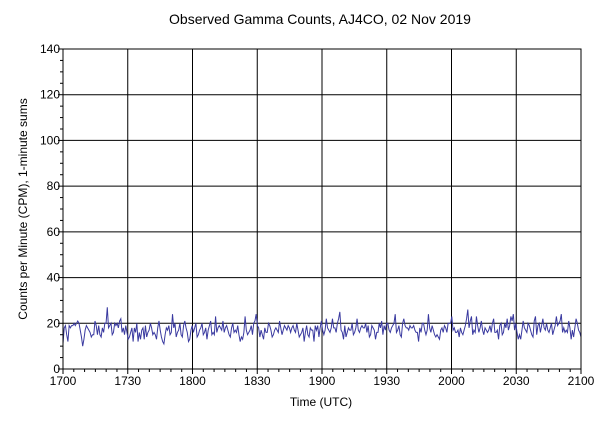  What do you see at coordinates (451, 381) in the screenshot?
I see `x-tick-label: 2000` at bounding box center [451, 381].